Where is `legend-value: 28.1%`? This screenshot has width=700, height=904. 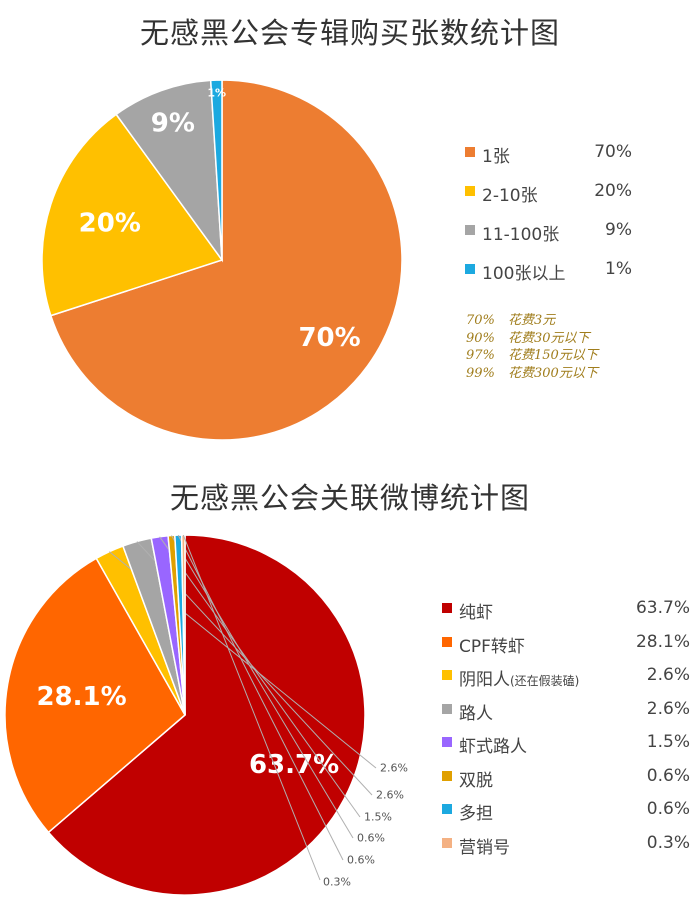 legend-value: 28.1% is located at coordinates (662, 641).